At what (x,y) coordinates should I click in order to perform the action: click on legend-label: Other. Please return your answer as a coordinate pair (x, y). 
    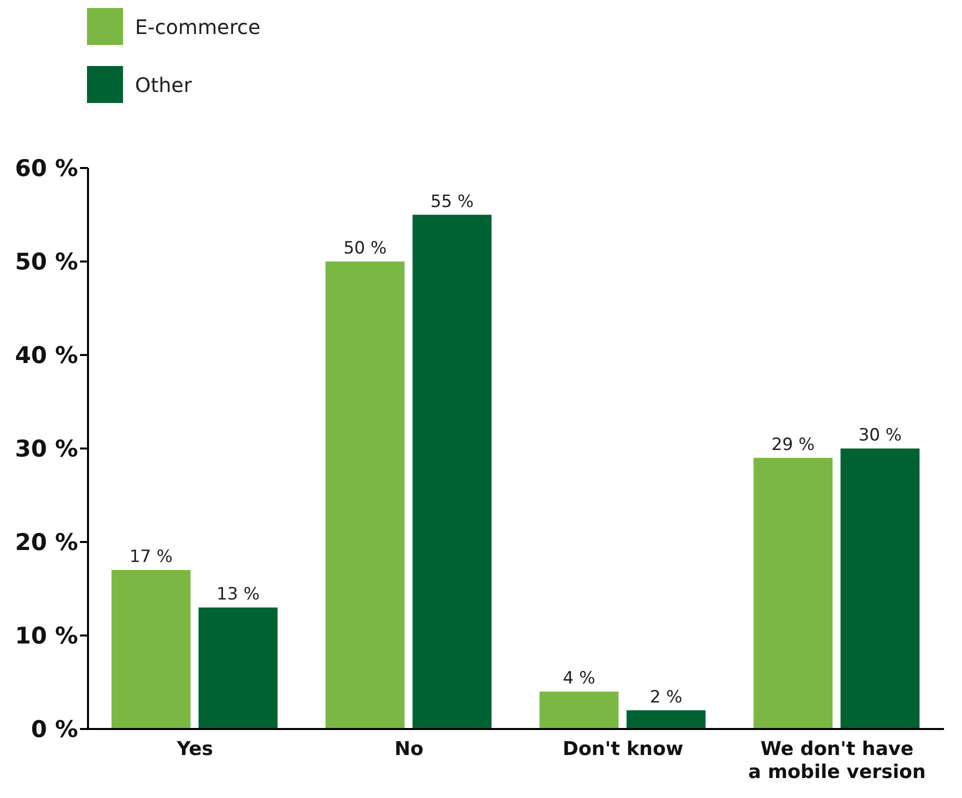
    Looking at the image, I should click on (163, 84).